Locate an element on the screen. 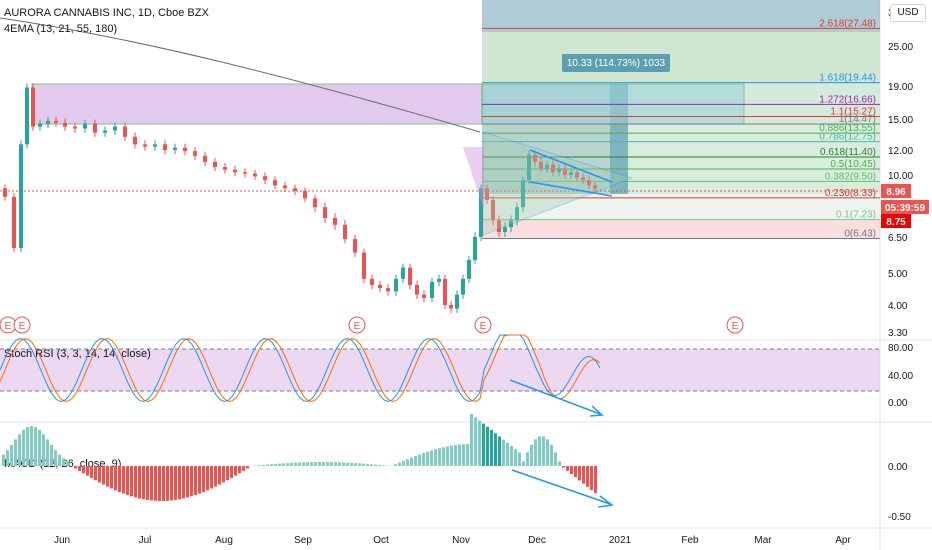 This screenshot has height=550, width=932. low-price-value: 8.75 is located at coordinates (896, 222).